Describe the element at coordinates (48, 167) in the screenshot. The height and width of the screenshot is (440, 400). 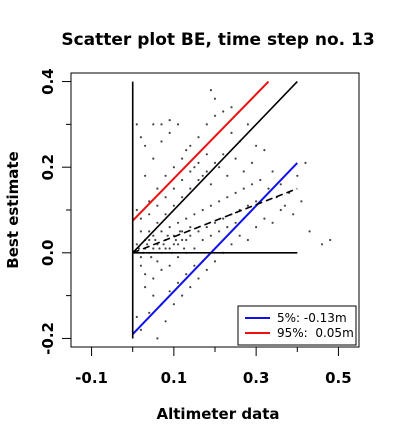
I see `y-tick-label-2: 0.2` at that location.